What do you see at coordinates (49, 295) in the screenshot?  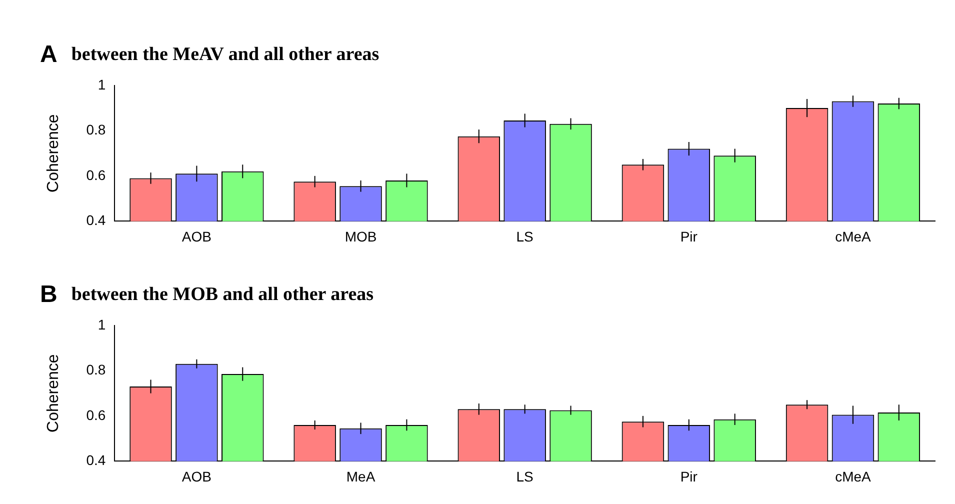 I see `text: B` at bounding box center [49, 295].